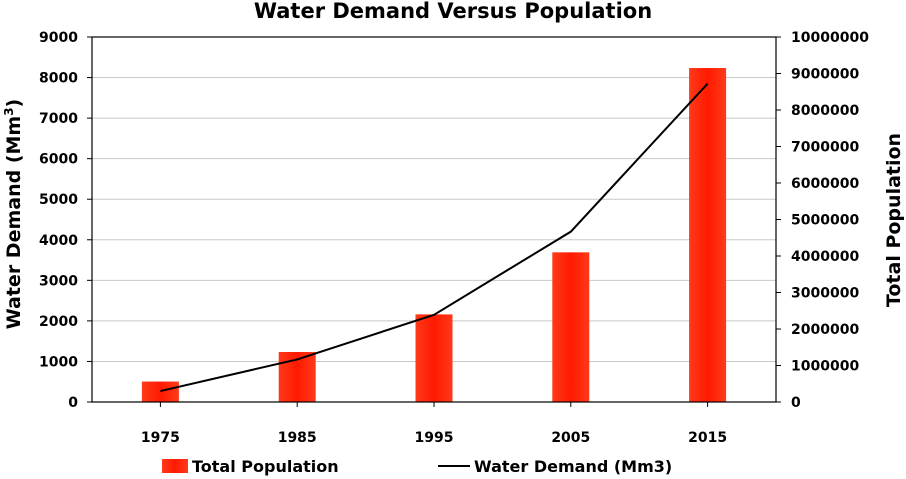 This screenshot has height=479, width=906. What do you see at coordinates (160, 391) in the screenshot?
I see `bar-population-1975` at bounding box center [160, 391].